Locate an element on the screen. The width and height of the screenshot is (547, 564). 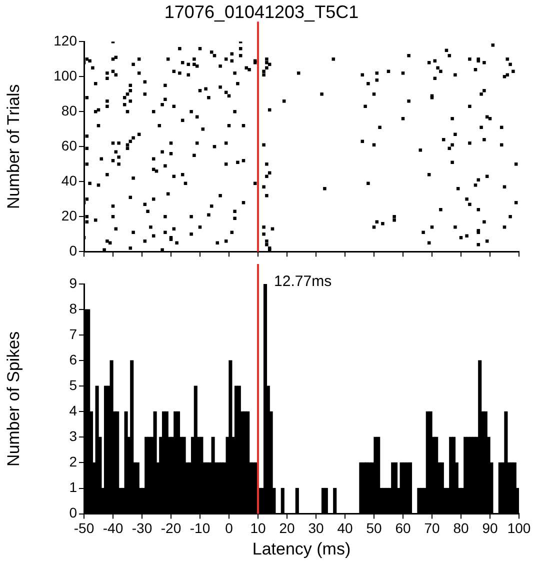
y-tick-label: 20 is located at coordinates (69, 215).